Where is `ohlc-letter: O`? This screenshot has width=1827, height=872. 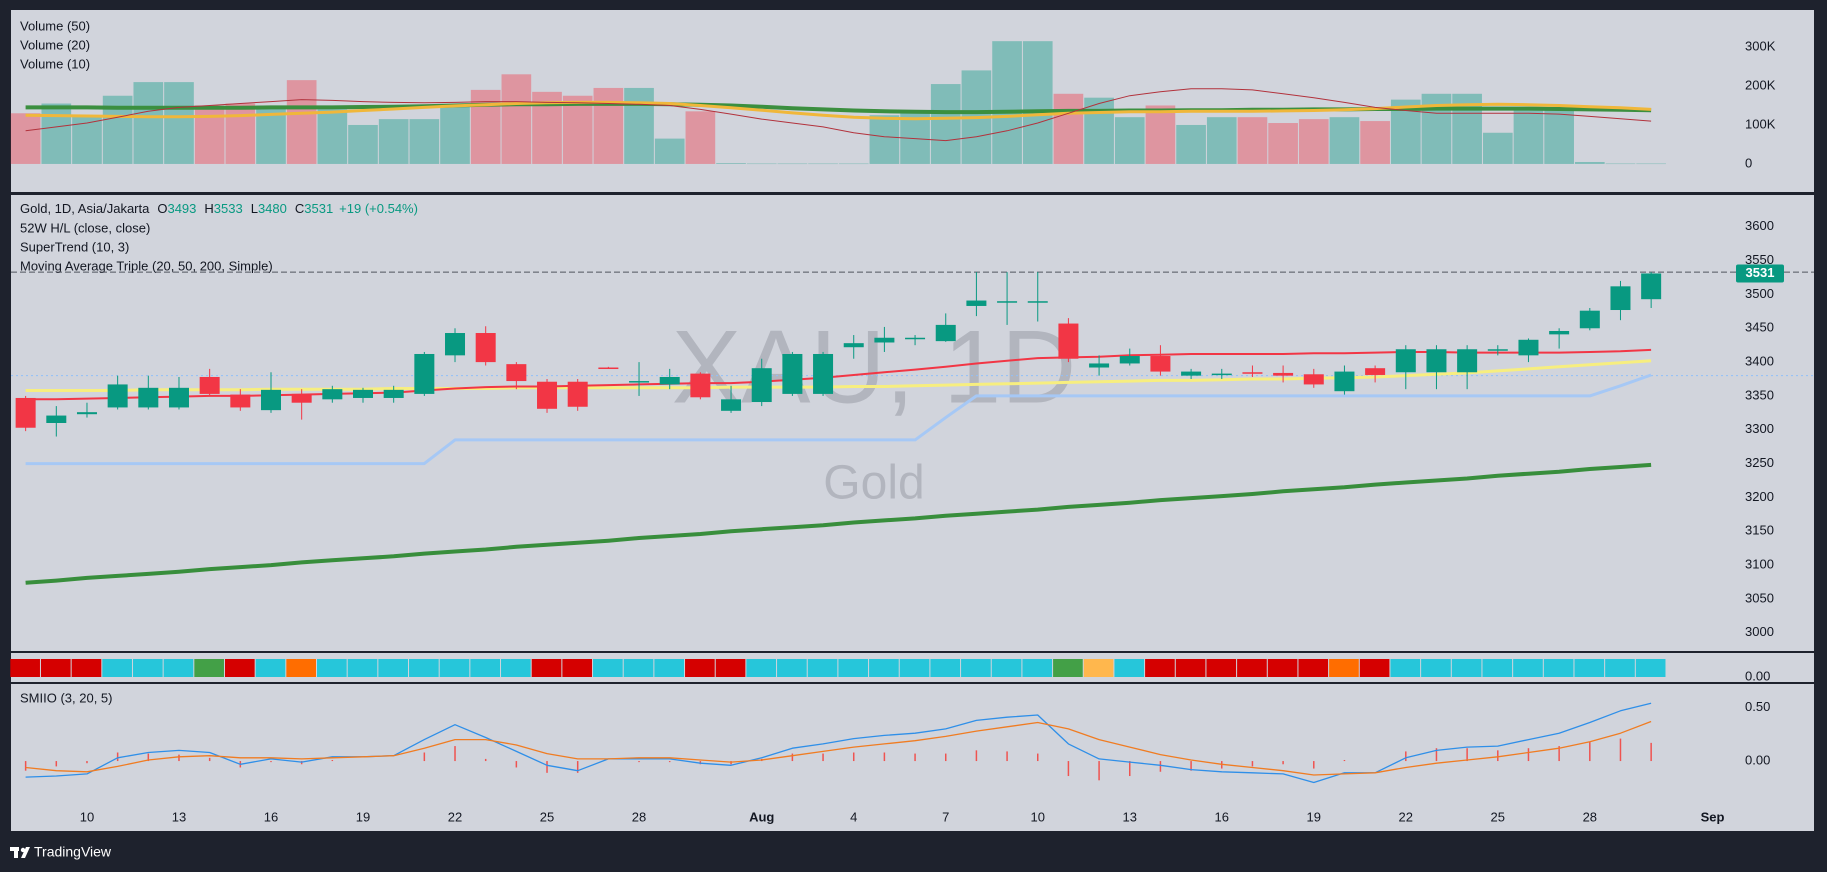
ohlc-letter: O is located at coordinates (162, 208).